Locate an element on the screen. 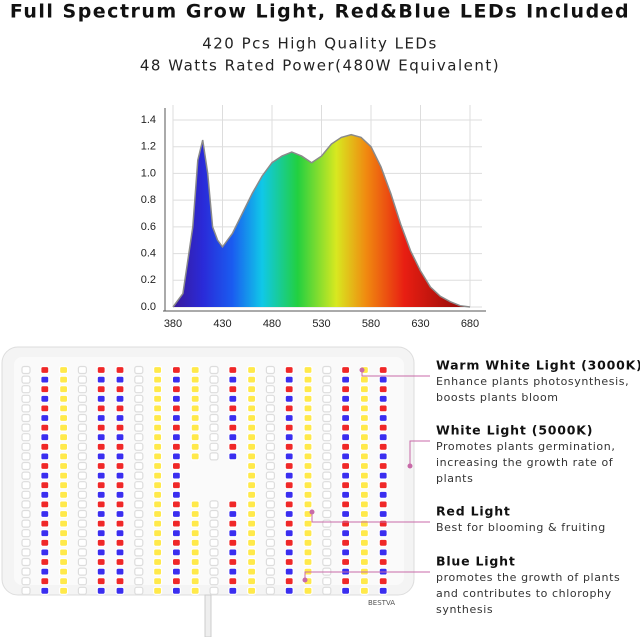 This screenshot has height=637, width=640. y-tick-label: 1.4 is located at coordinates (148, 120).